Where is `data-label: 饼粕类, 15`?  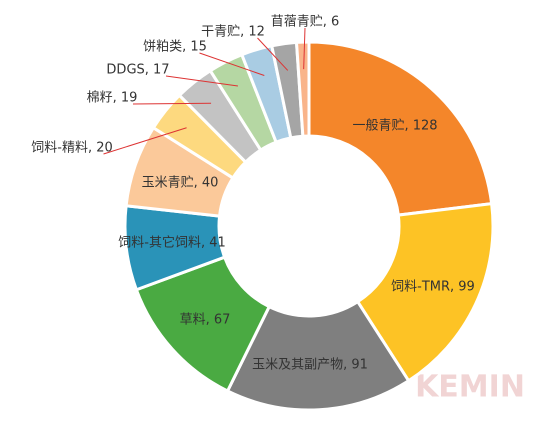
data-label: 饼粕类, 15 is located at coordinates (175, 47).